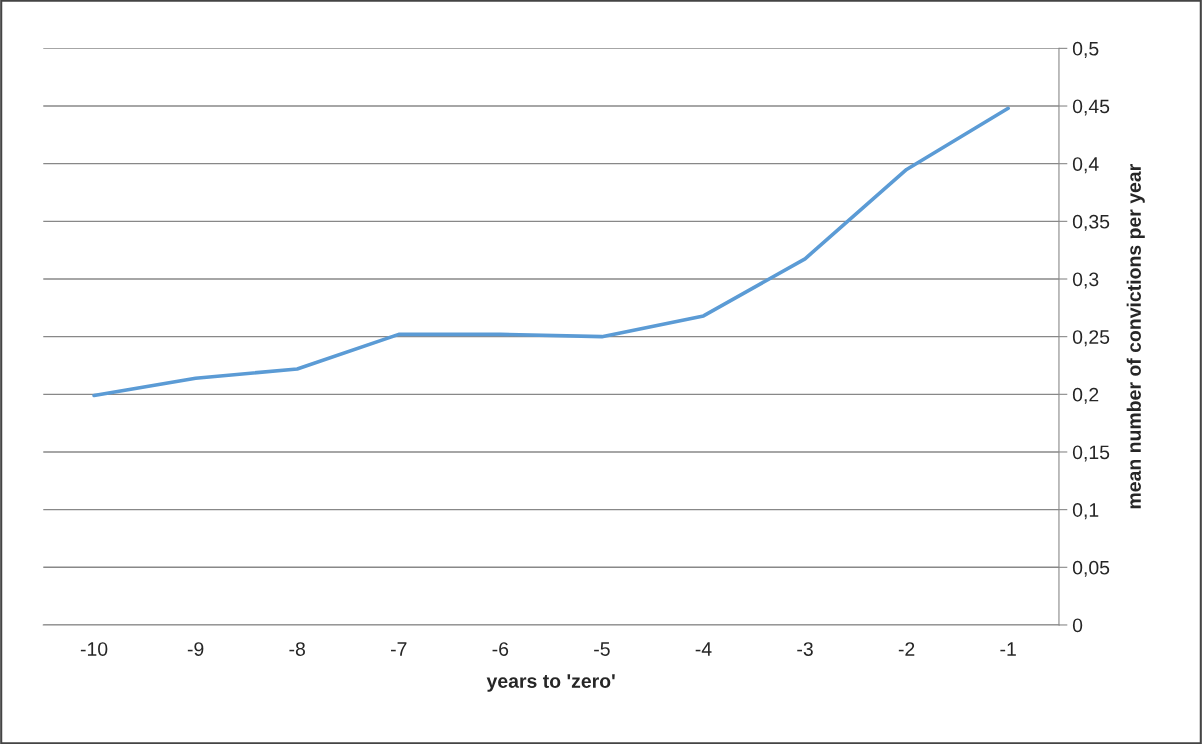  Describe the element at coordinates (94, 649) in the screenshot. I see `x-tick-label: -10` at that location.